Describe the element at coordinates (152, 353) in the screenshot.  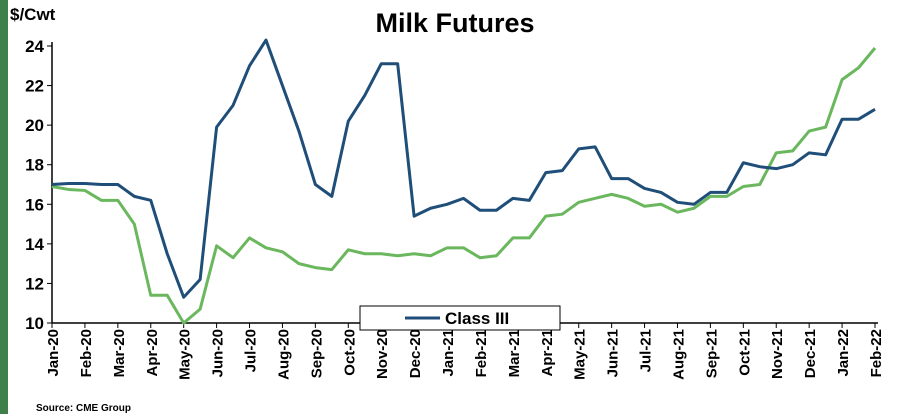
I see `x-tick-label: Apr-20` at that location.